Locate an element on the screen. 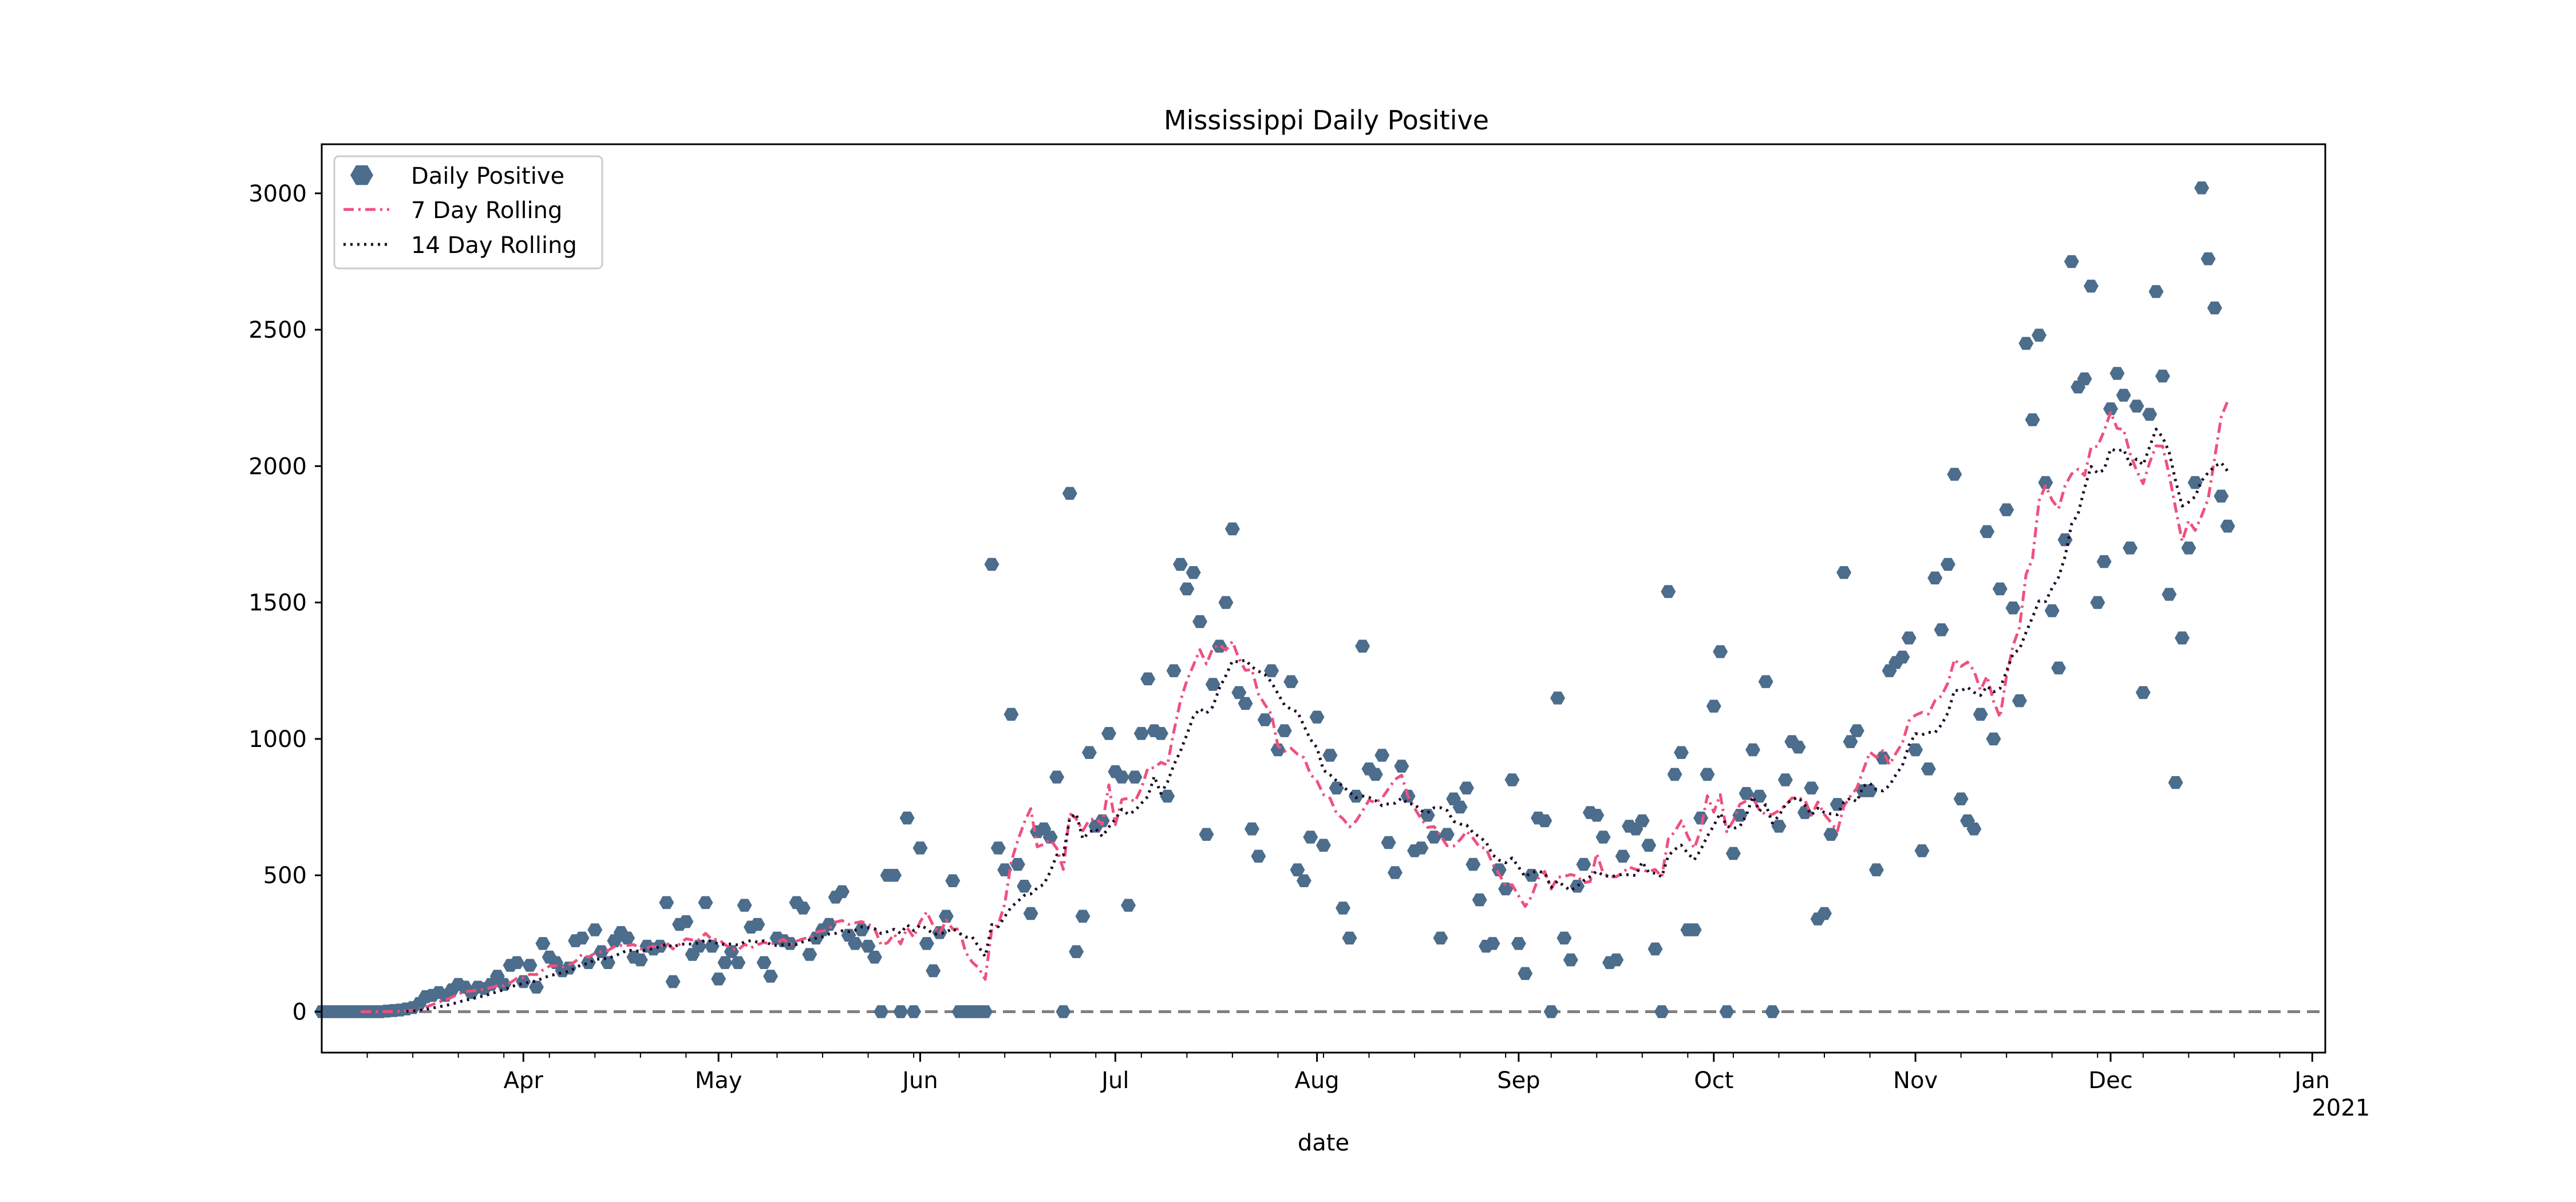  y-tick-label: 2000 is located at coordinates (277, 467).